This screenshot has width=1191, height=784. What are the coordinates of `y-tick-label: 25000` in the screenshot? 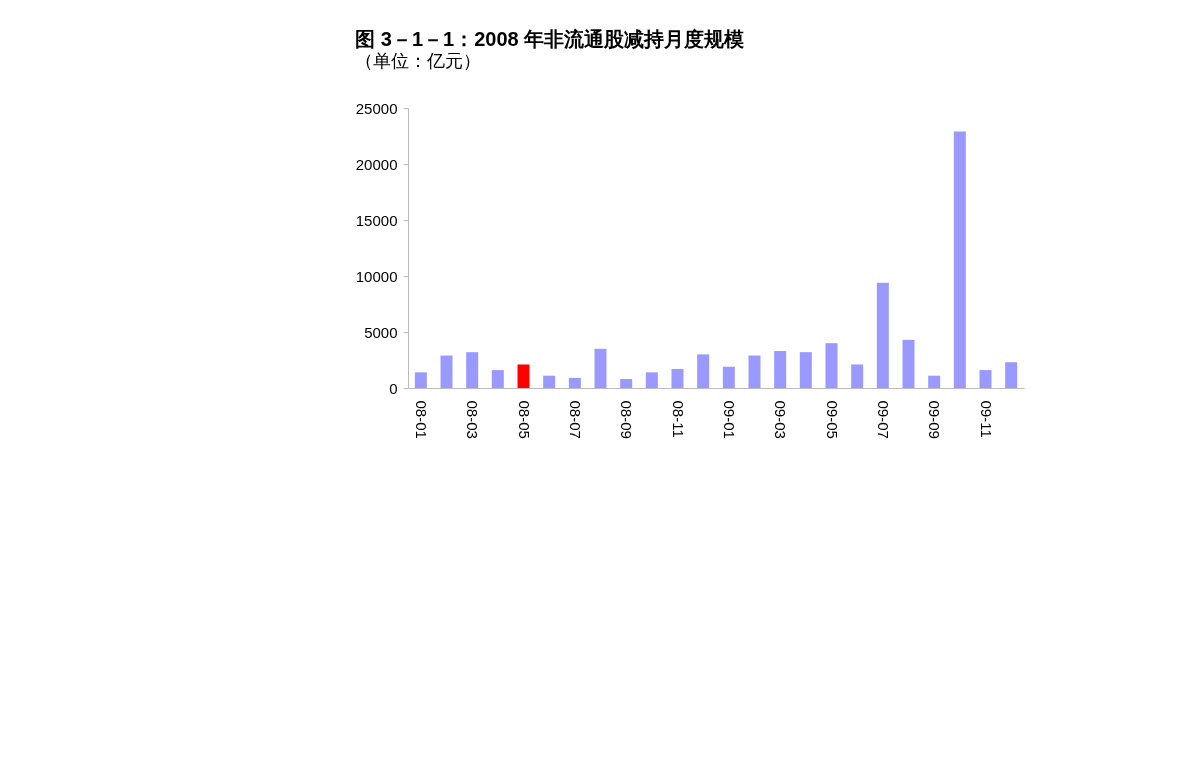 It's located at (376, 108).